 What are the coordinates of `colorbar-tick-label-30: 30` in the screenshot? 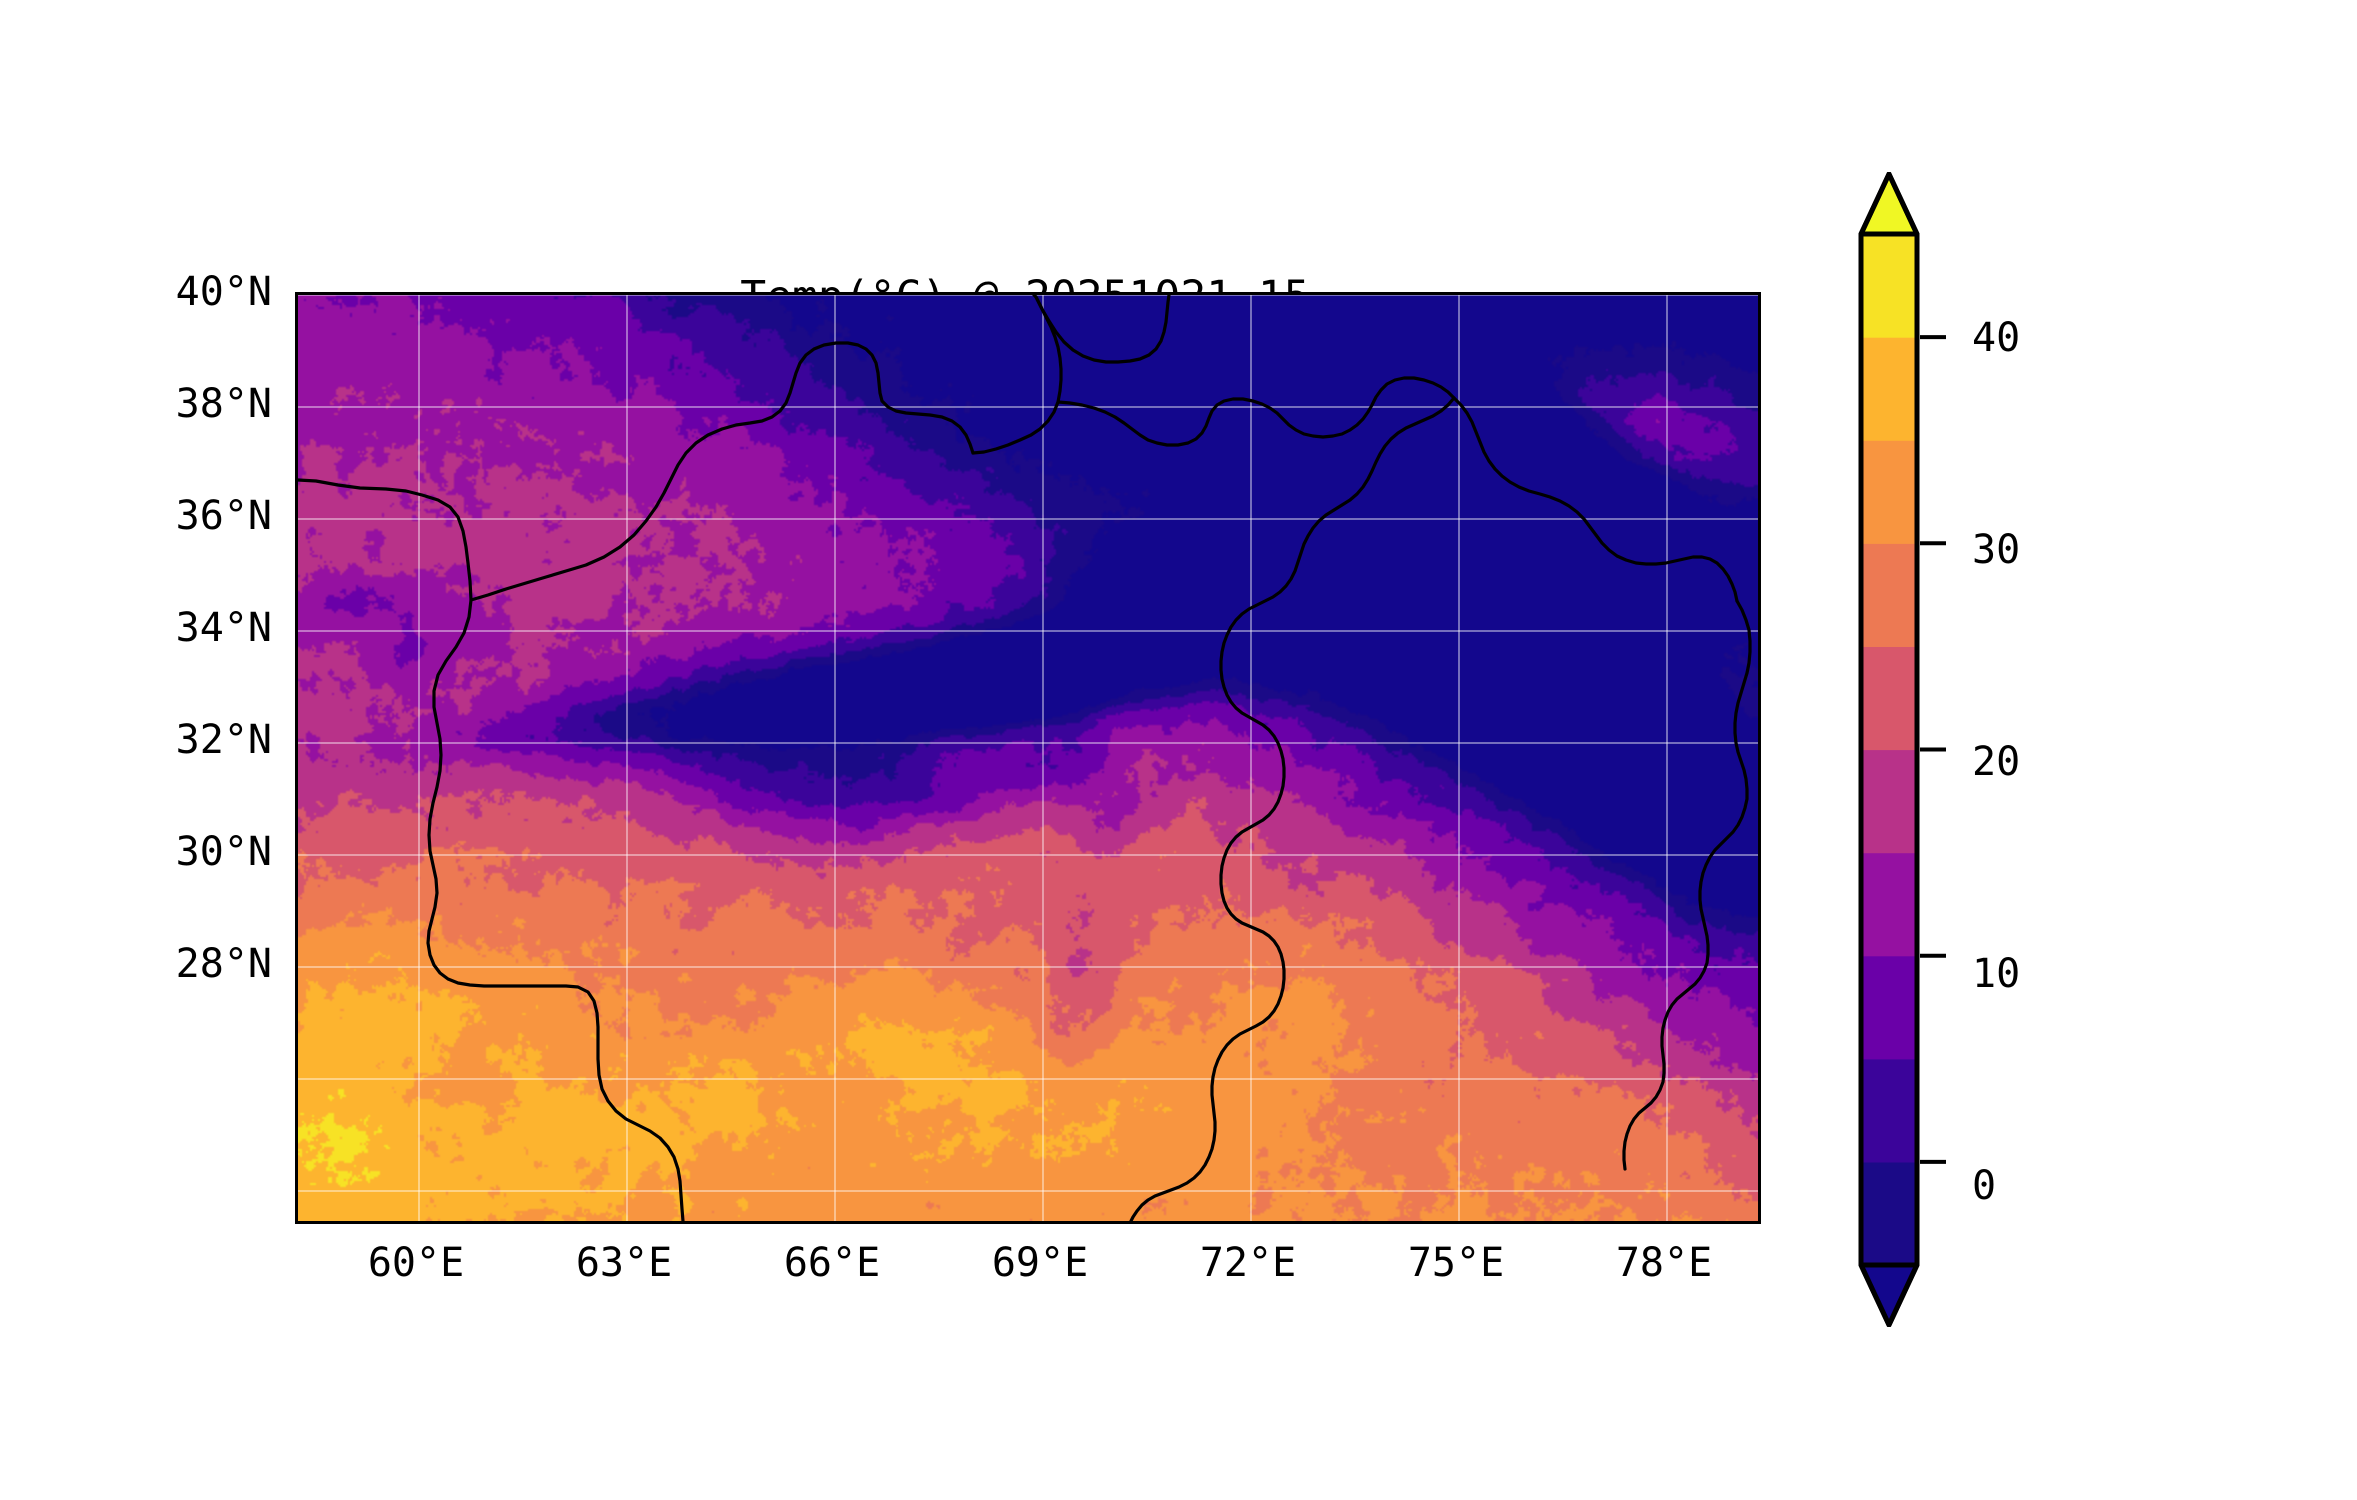 It's located at (1996, 550).